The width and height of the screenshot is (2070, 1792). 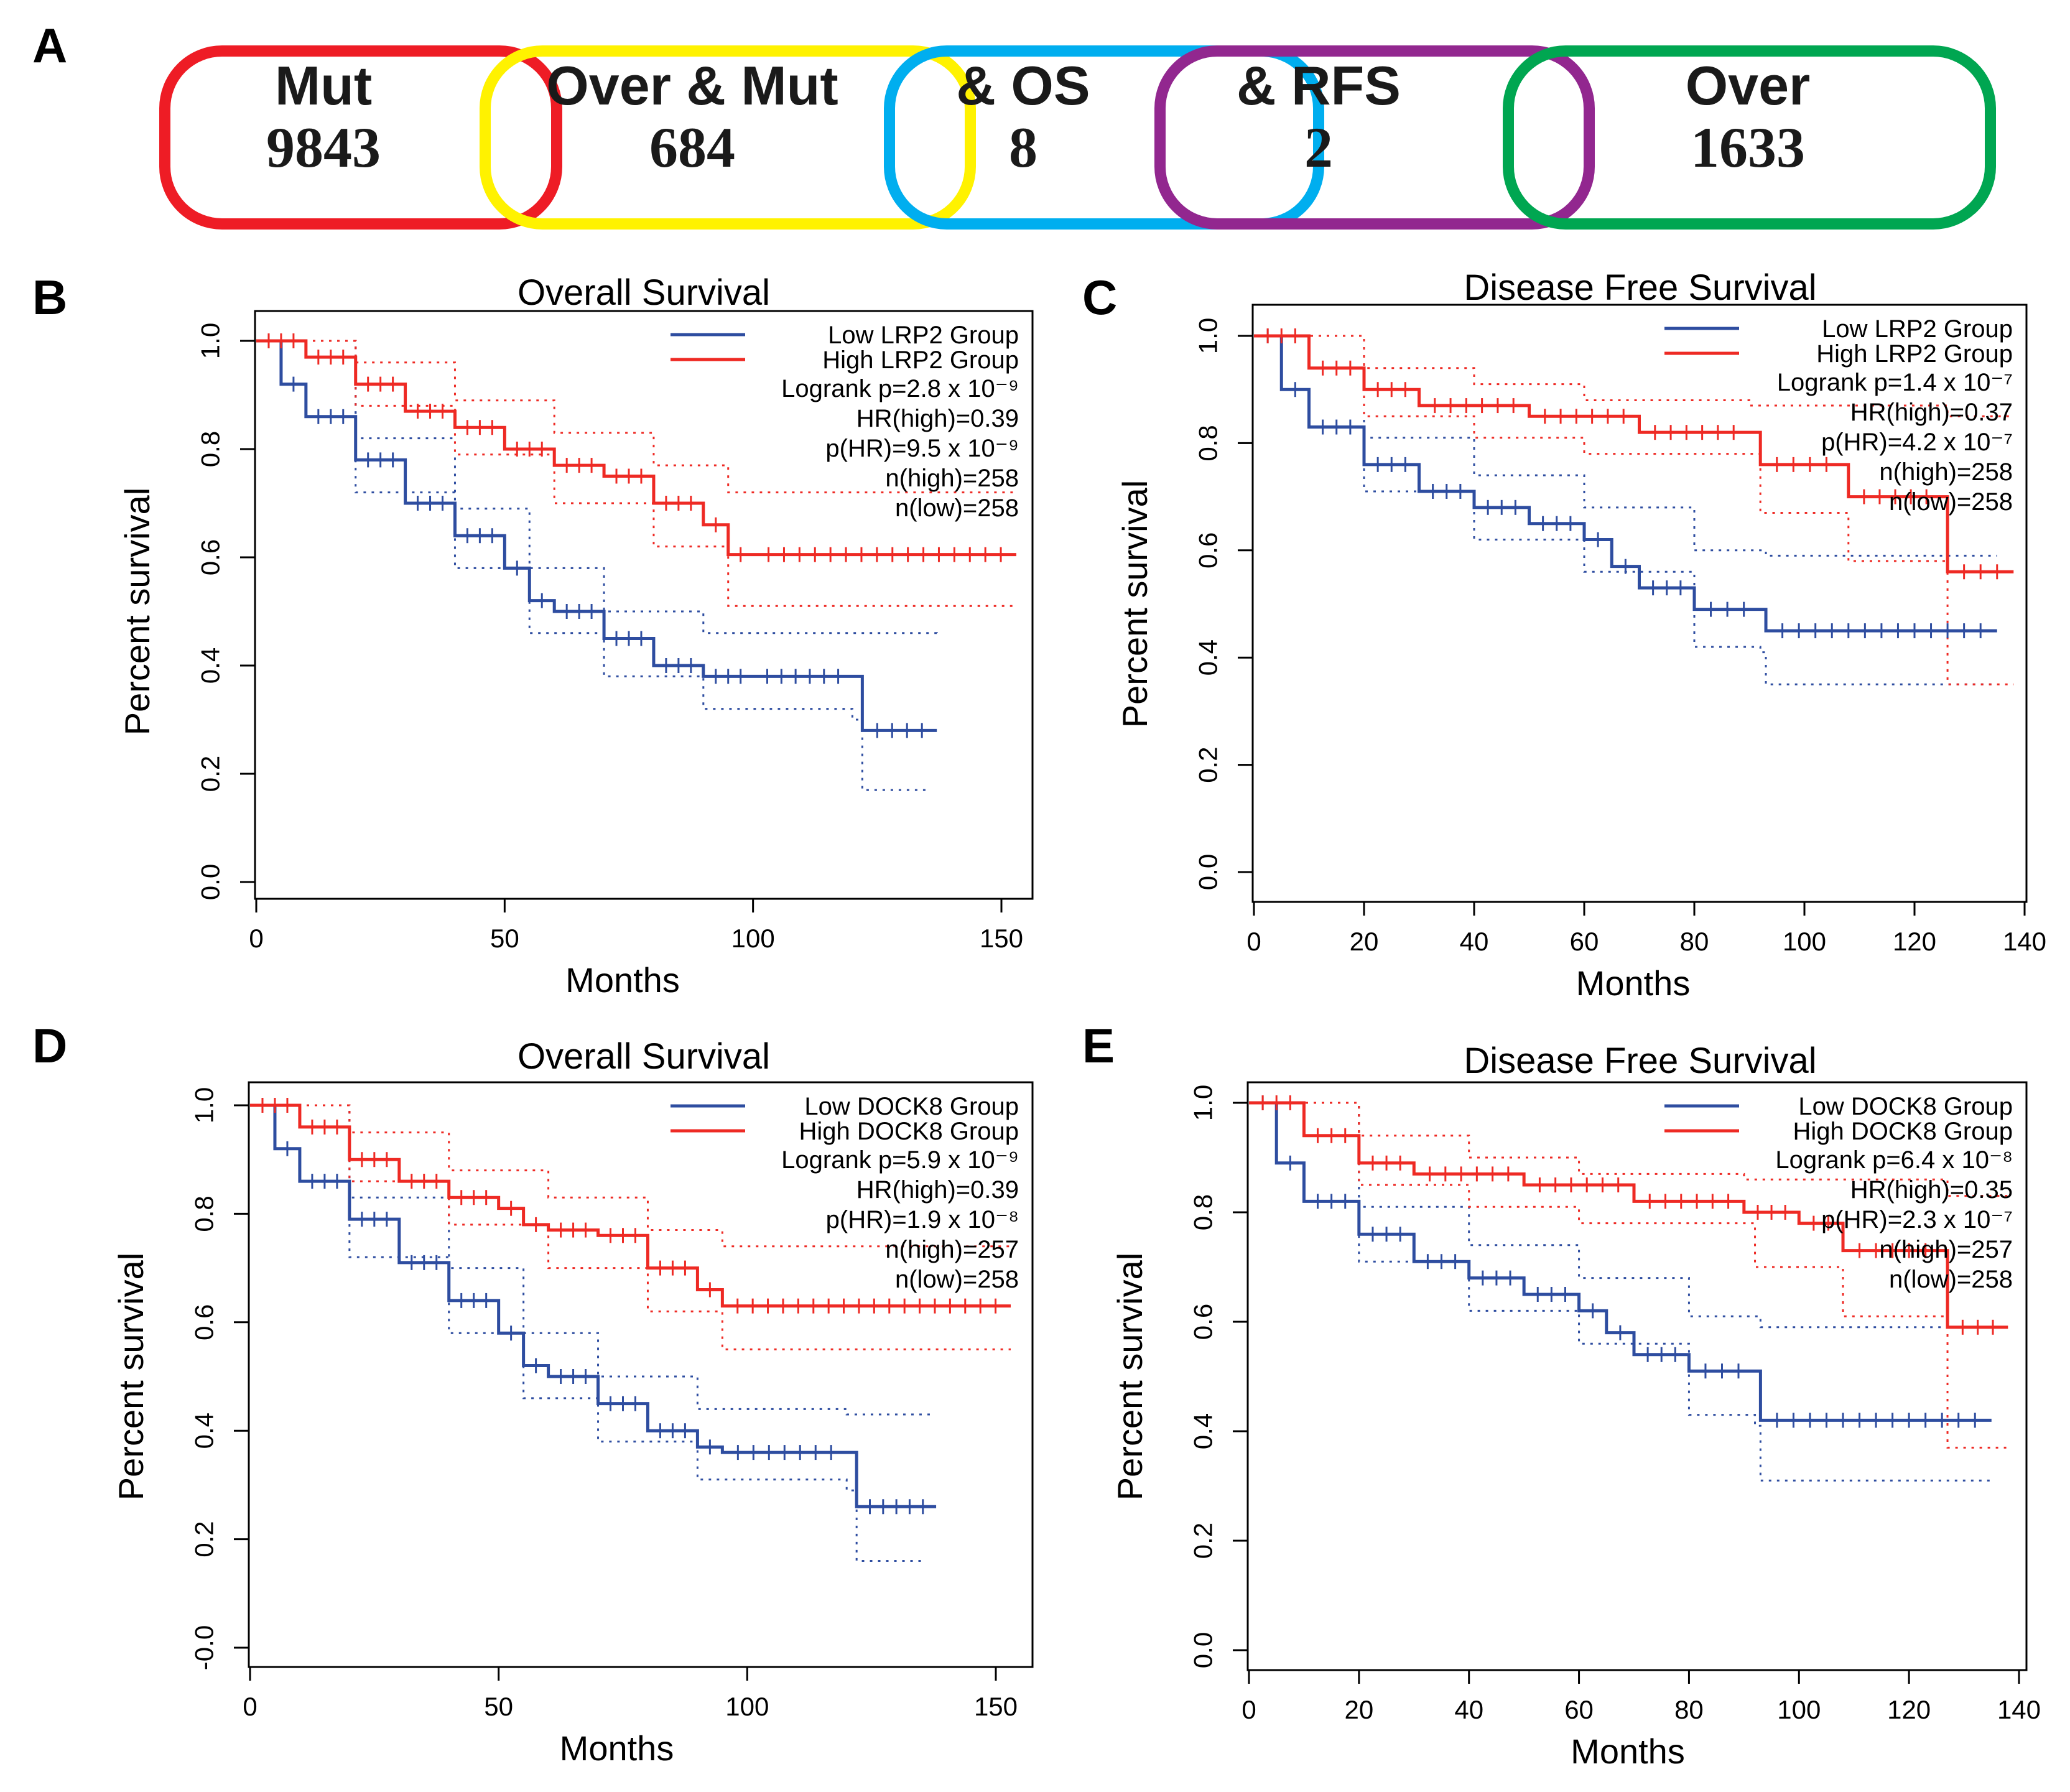 I want to click on panel-label-b: B, so click(x=49, y=297).